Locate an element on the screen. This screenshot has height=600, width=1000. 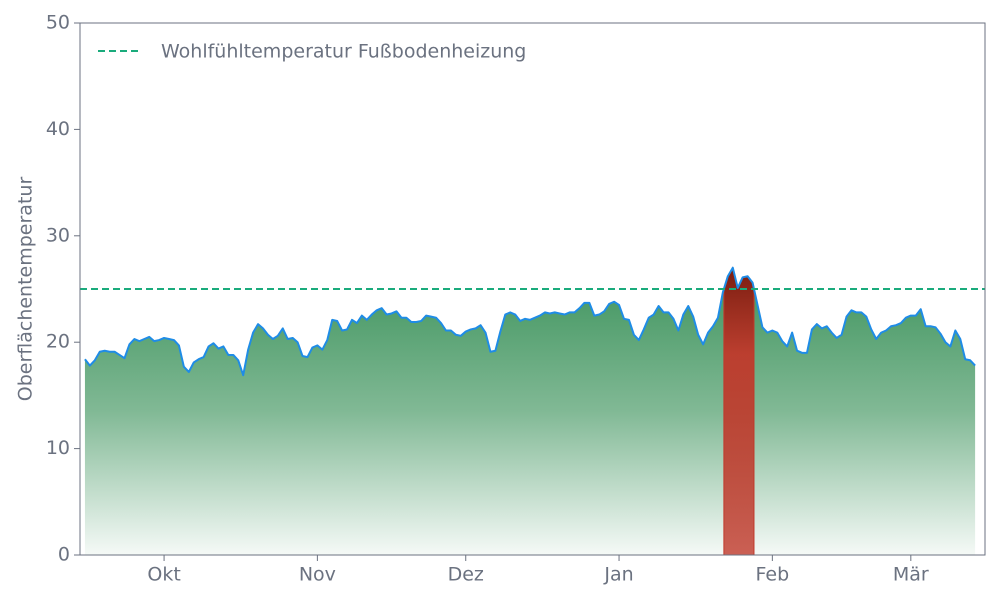
y-tick-label: 40 is located at coordinates (58, 129).